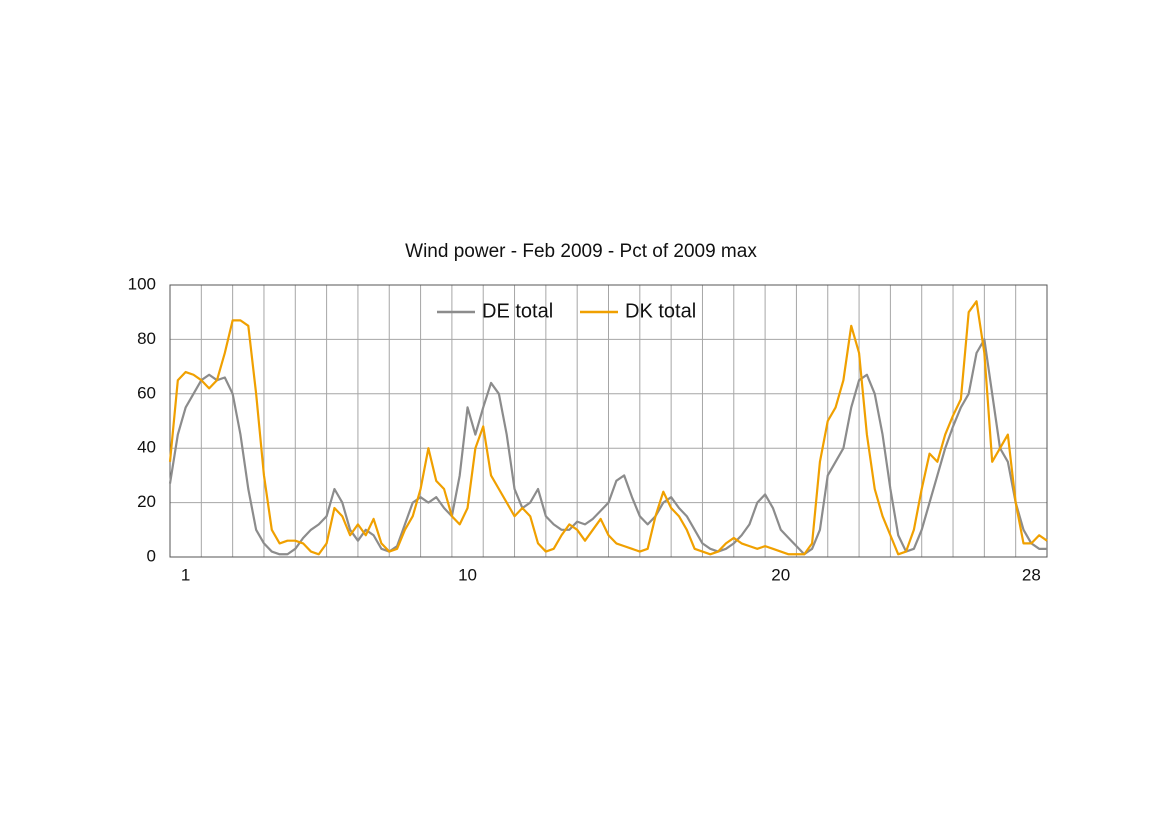 The image size is (1169, 827). Describe the element at coordinates (780, 574) in the screenshot. I see `x-tick-label: 20` at that location.